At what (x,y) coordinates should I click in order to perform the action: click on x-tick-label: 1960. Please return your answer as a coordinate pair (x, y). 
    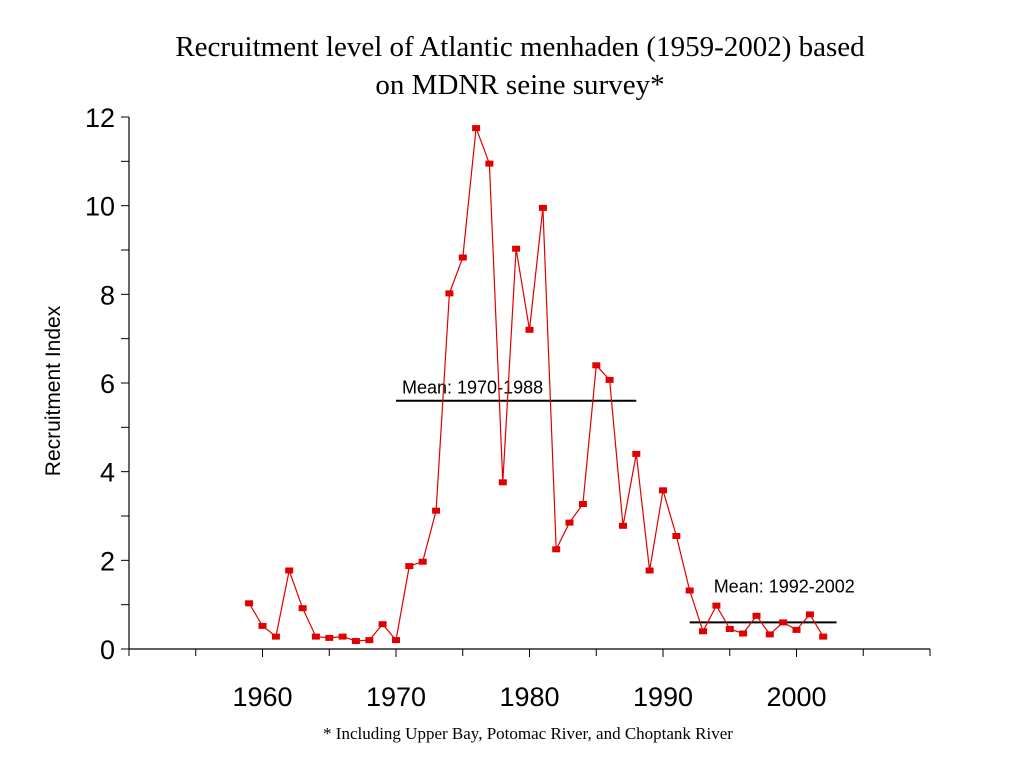
    Looking at the image, I should click on (262, 697).